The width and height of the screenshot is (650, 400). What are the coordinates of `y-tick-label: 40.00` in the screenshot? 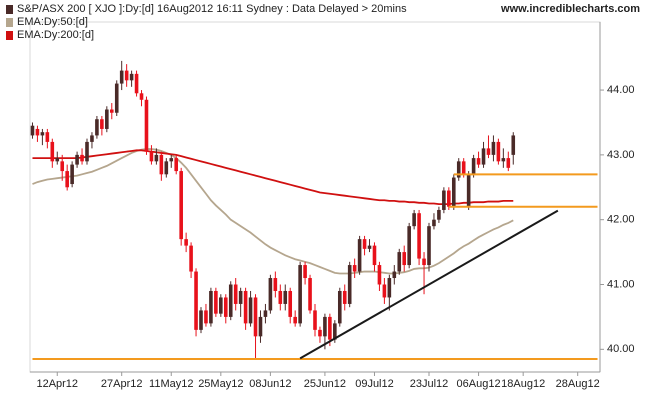 It's located at (621, 349).